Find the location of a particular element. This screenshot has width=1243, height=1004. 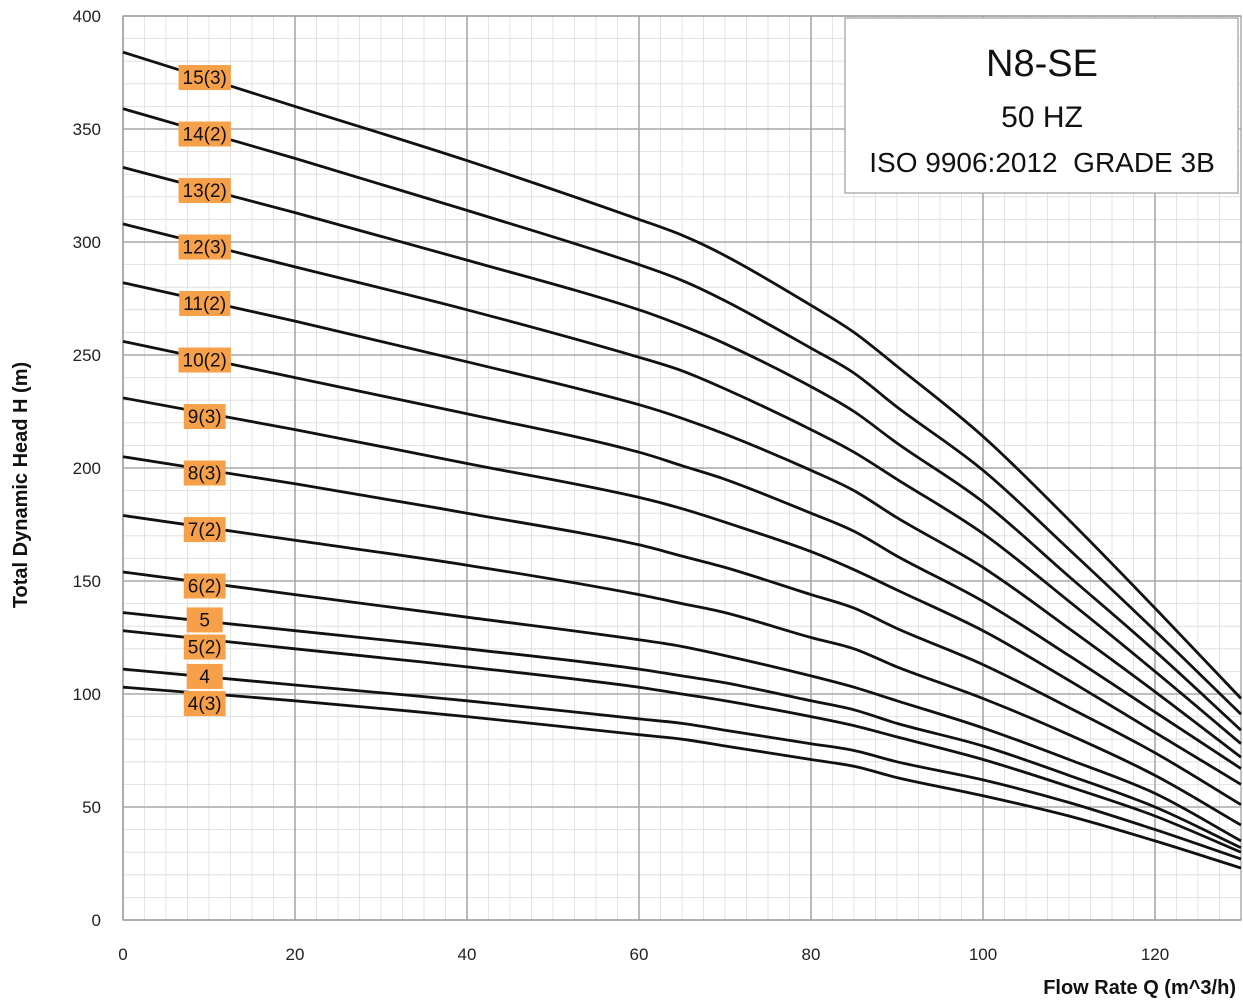

curve-label-text: 7(2) is located at coordinates (205, 530).